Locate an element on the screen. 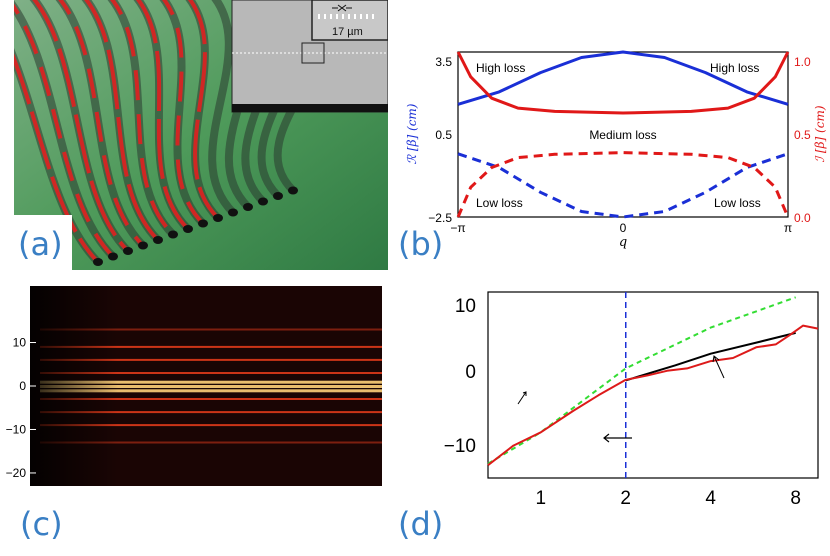 This screenshot has width=830, height=556. right-axis-label: ℐ [β] (cm) is located at coordinates (820, 133).